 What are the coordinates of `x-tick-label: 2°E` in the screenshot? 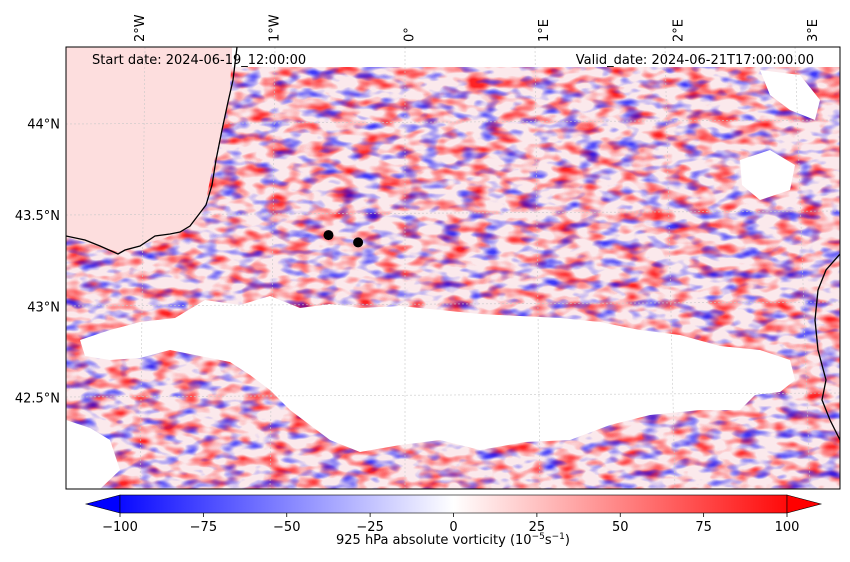 It's located at (678, 30).